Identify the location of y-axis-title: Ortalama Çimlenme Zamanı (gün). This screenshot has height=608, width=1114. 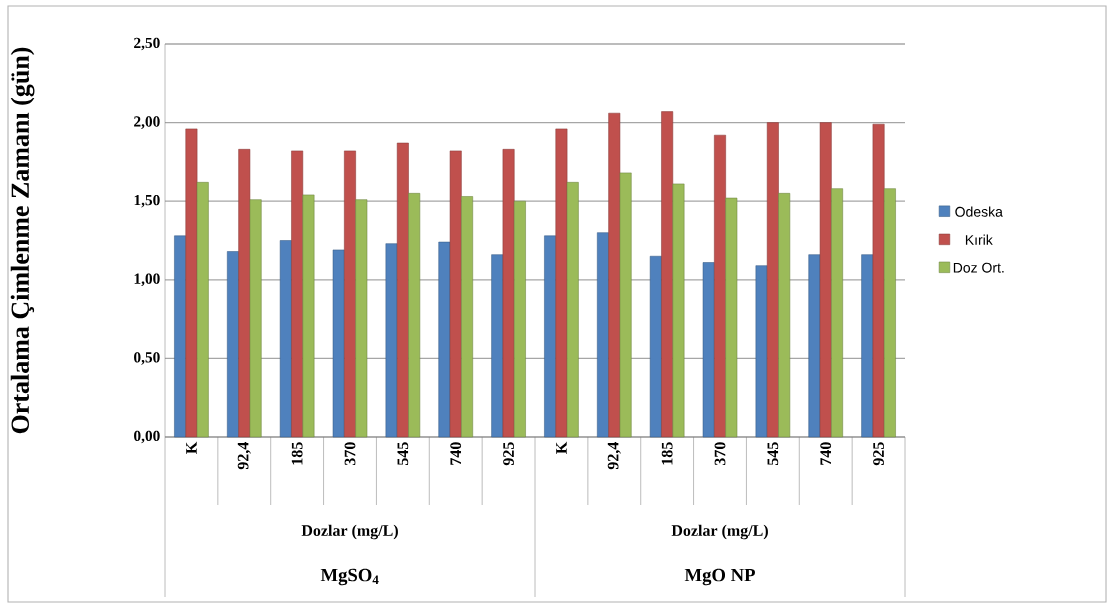
(22, 240).